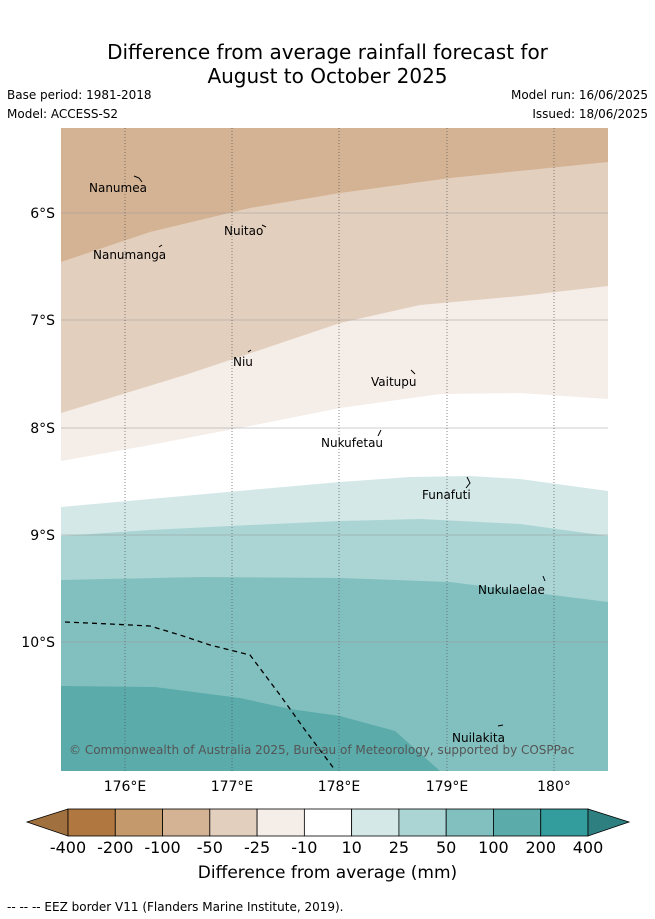  What do you see at coordinates (42, 321) in the screenshot?
I see `lat-label-7s: 7°S` at bounding box center [42, 321].